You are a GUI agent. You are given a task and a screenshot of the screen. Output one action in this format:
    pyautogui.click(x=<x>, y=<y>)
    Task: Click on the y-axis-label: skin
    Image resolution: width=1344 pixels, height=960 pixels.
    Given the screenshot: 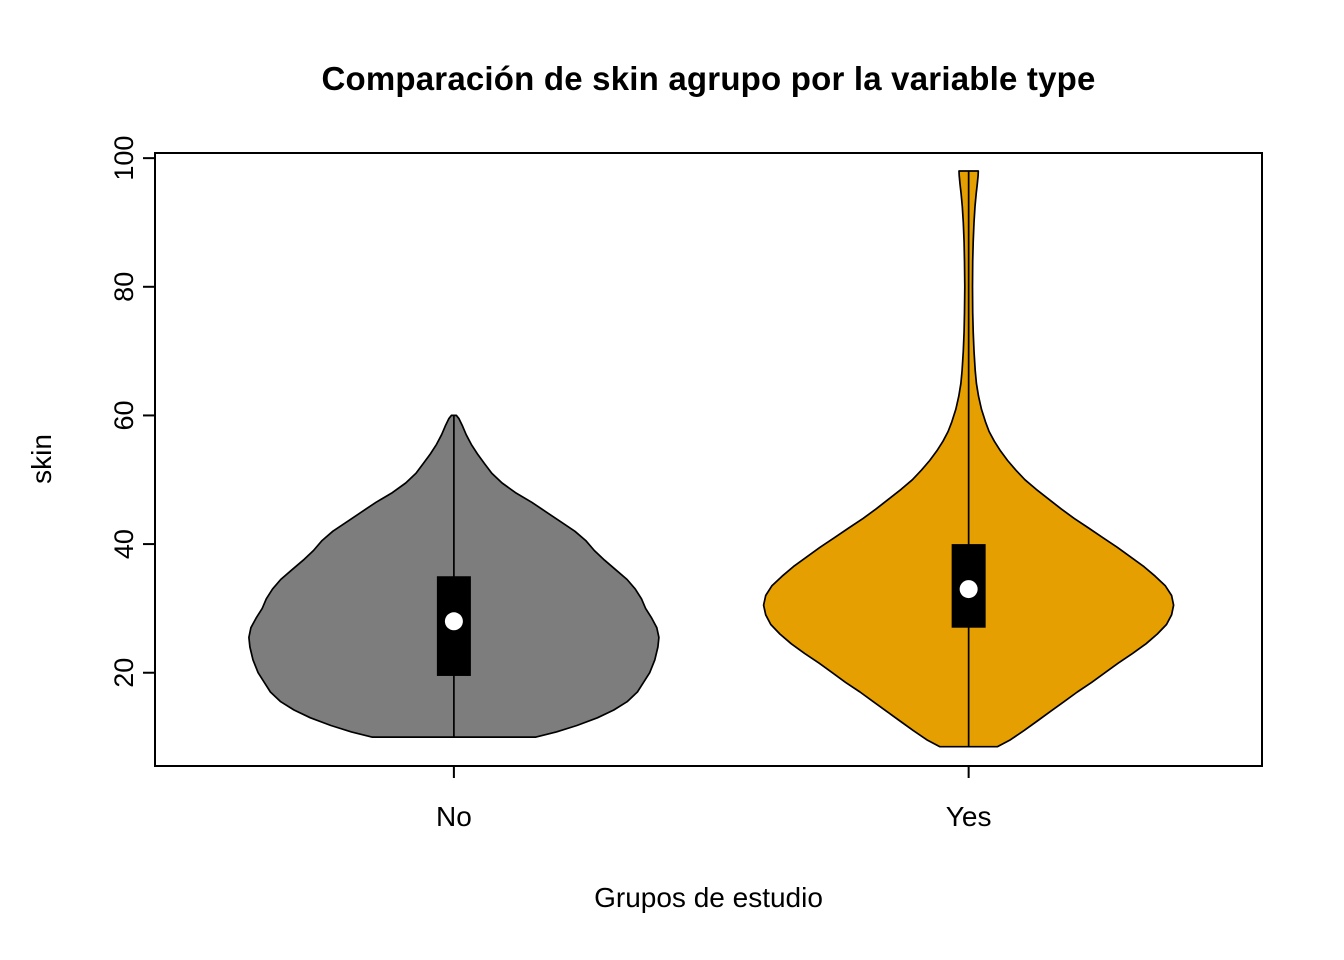 What is the action you would take?
    pyautogui.click(x=41, y=459)
    